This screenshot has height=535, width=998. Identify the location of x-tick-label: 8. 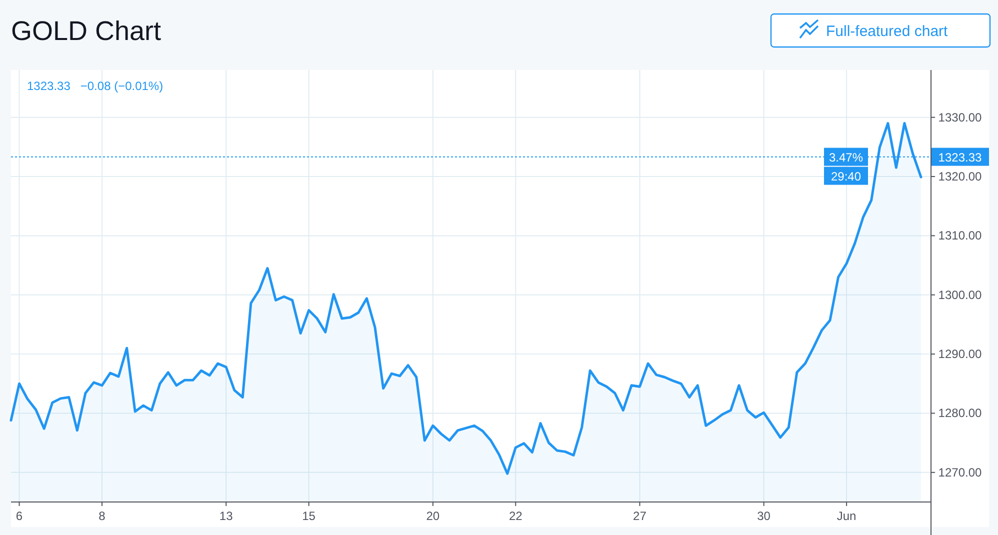
(102, 516).